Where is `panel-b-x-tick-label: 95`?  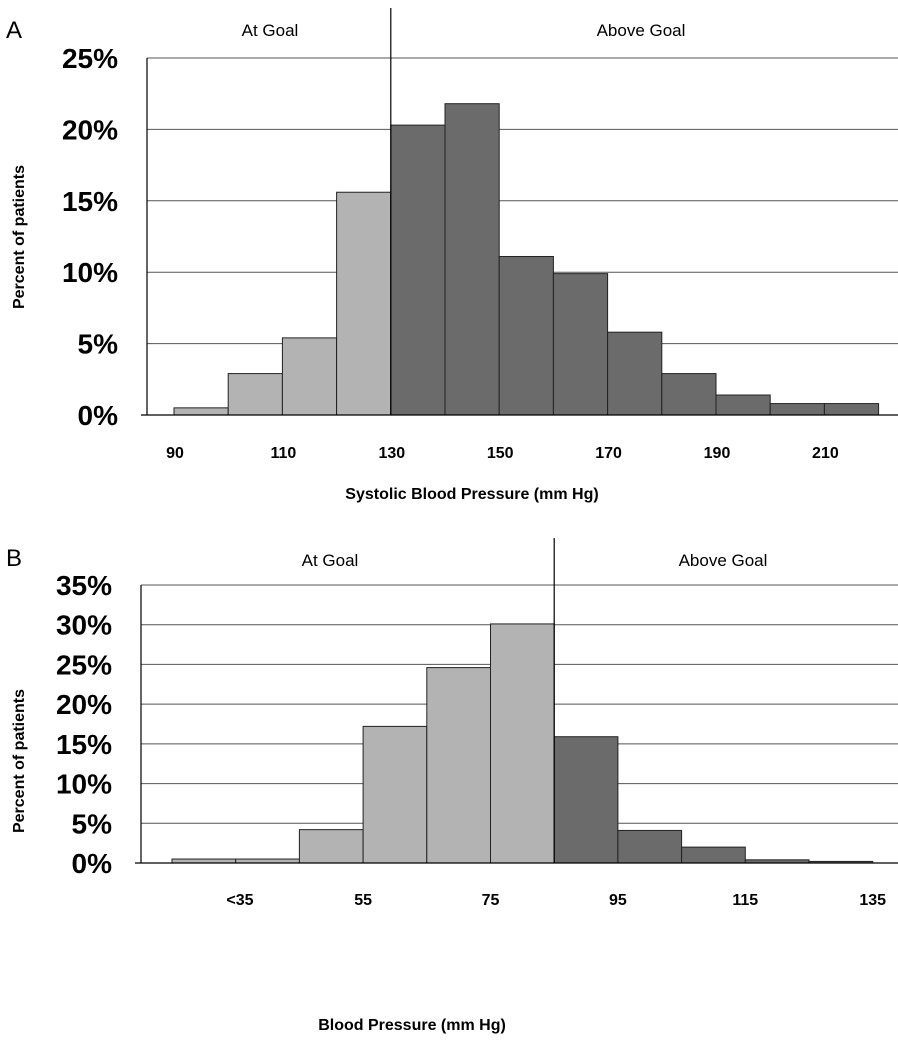
panel-b-x-tick-label: 95 is located at coordinates (618, 900).